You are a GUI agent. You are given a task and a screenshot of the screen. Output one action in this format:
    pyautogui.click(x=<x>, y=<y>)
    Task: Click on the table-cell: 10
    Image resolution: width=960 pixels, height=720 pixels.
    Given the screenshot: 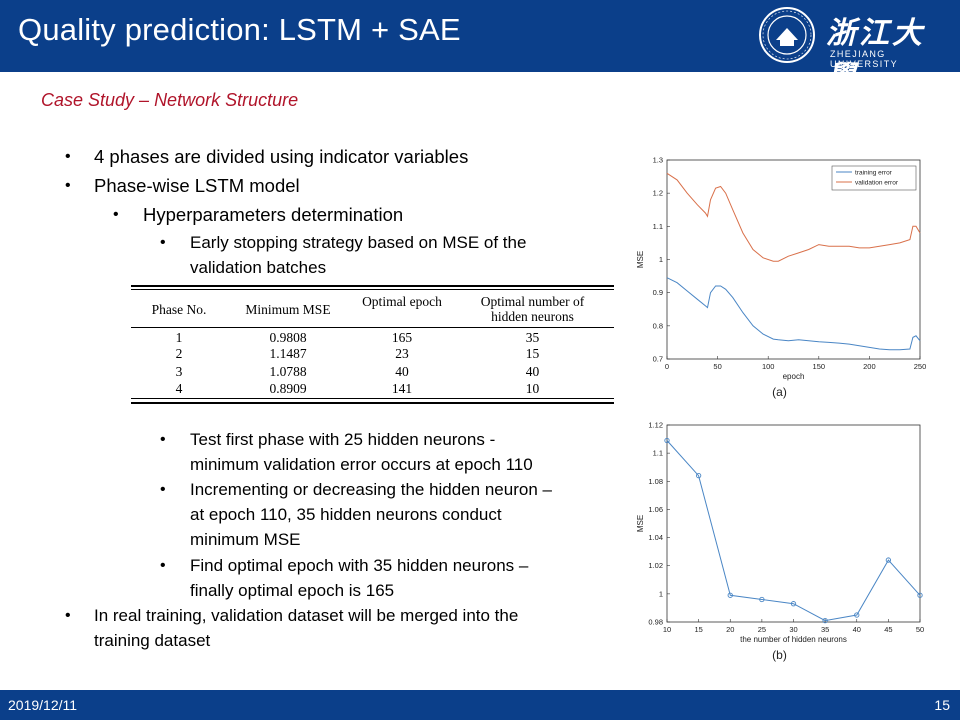 What is the action you would take?
    pyautogui.click(x=532, y=388)
    